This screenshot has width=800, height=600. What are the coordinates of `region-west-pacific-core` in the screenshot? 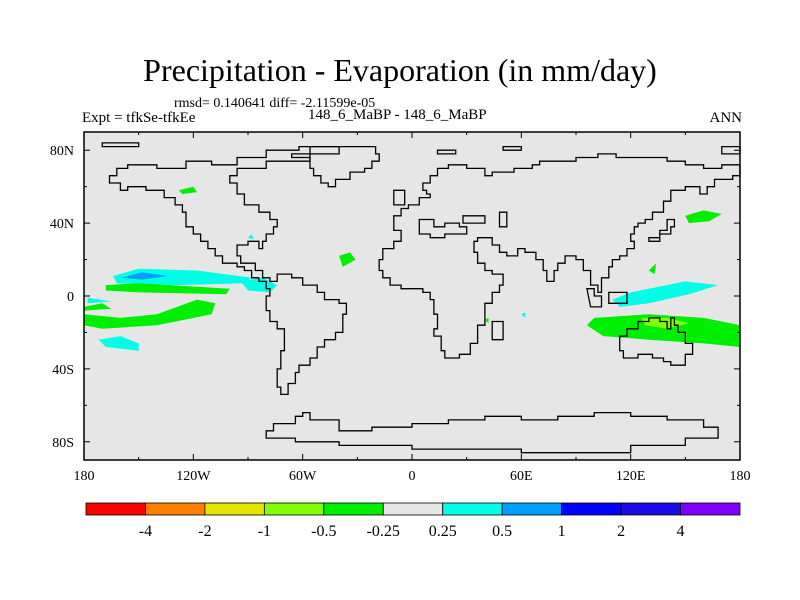 It's located at (665, 323).